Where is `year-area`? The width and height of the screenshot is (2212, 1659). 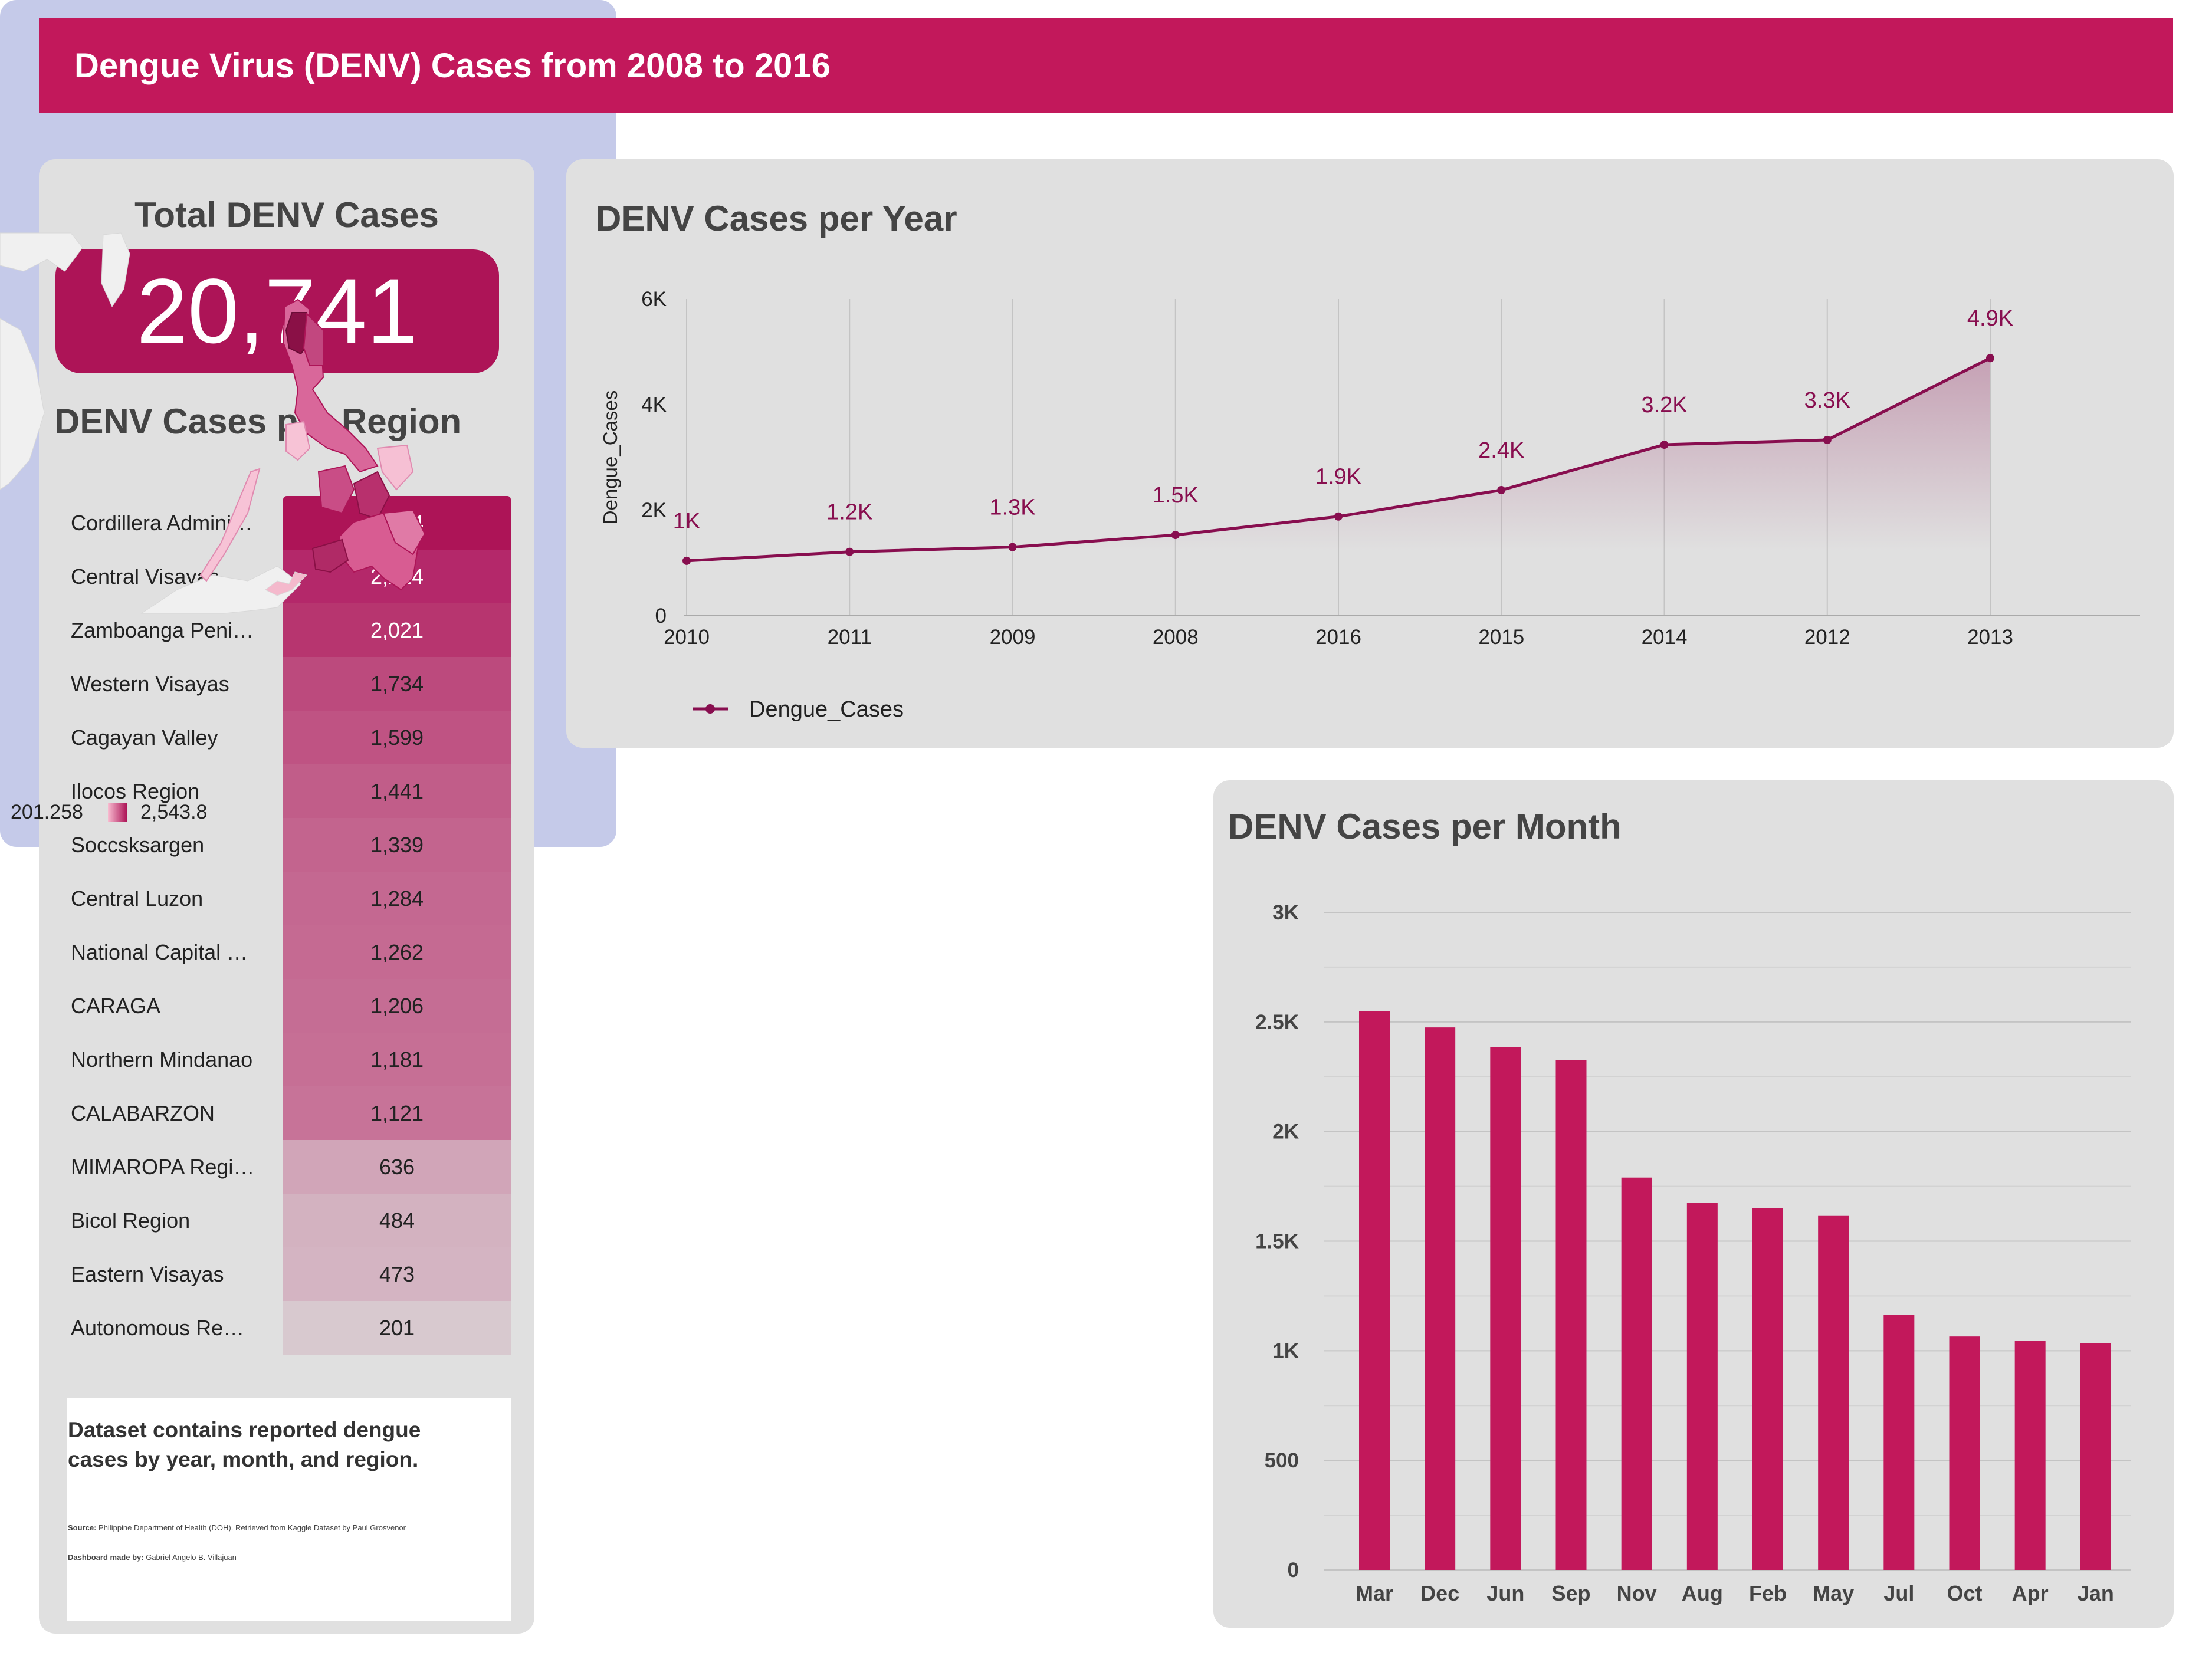
year-area is located at coordinates (1338, 487).